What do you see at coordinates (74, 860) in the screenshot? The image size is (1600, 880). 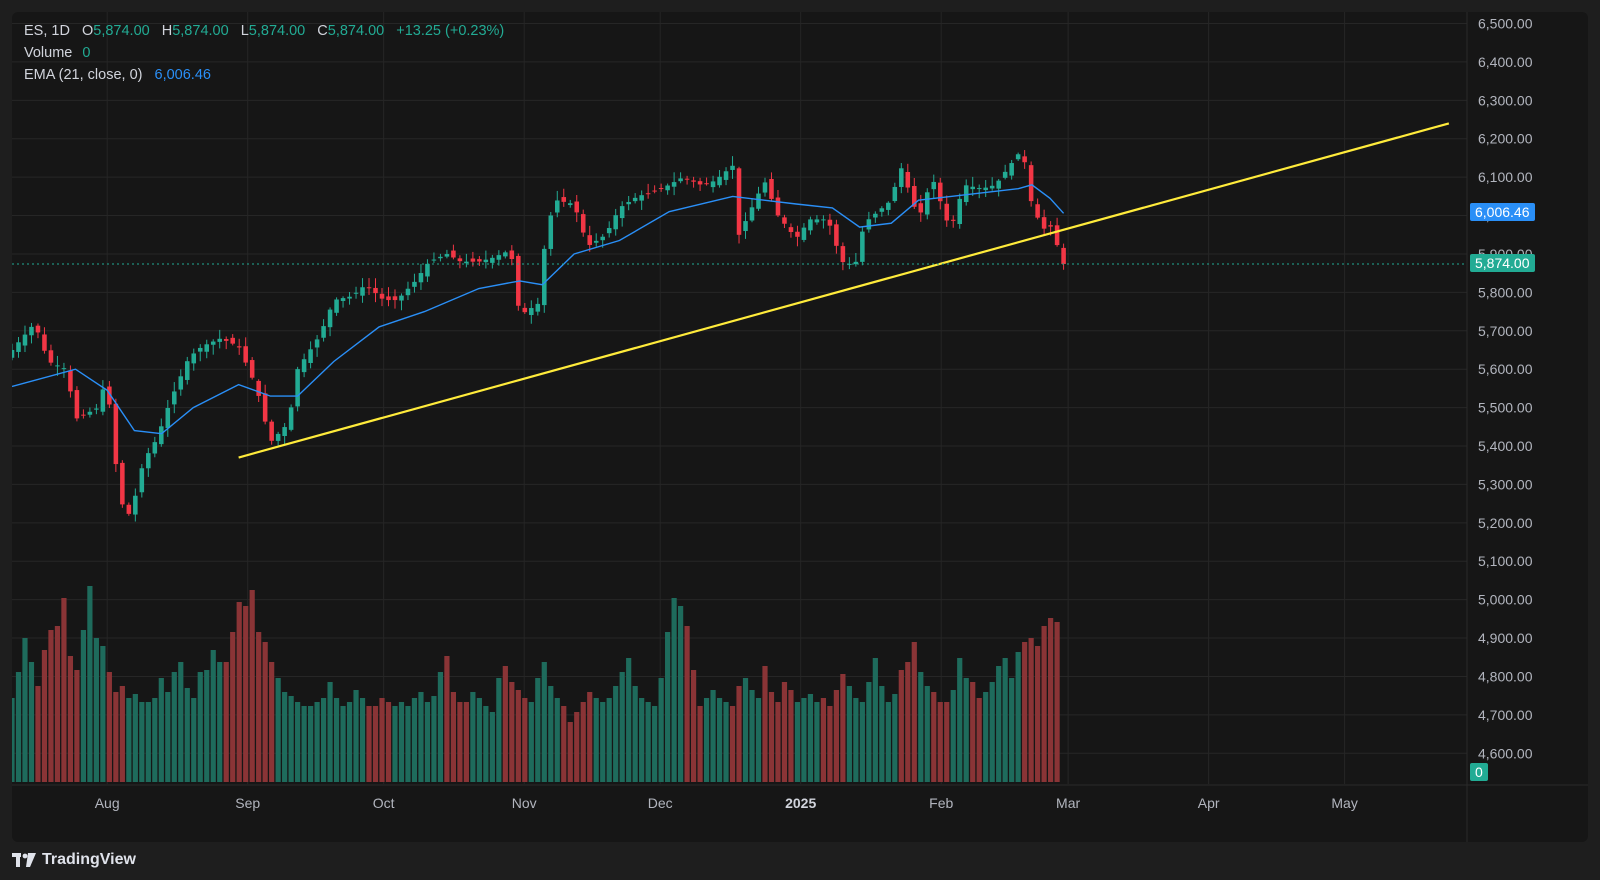 I see `tradingview-logo: TradingView` at bounding box center [74, 860].